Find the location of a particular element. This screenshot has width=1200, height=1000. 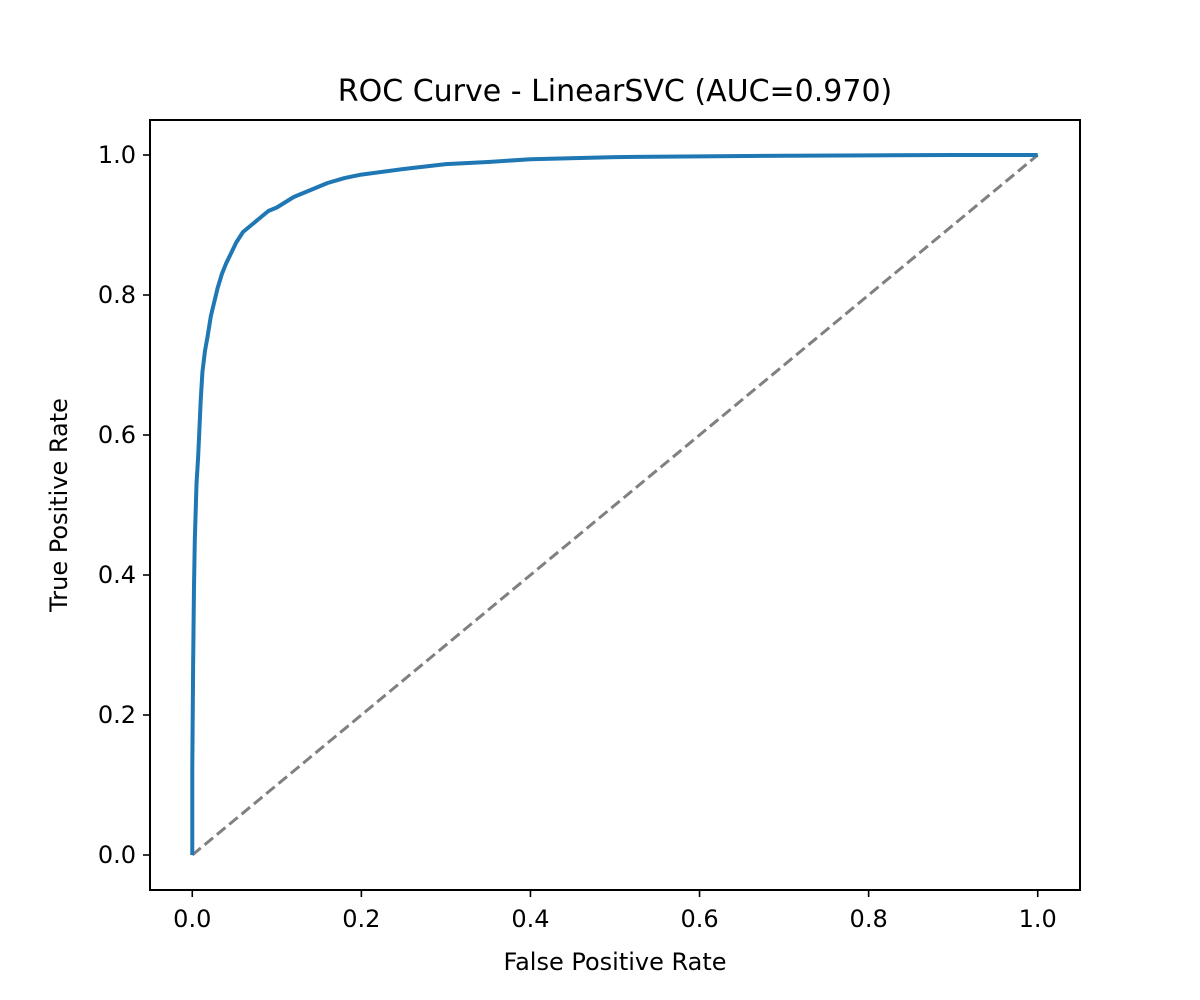

x-tick-label: 1.0 is located at coordinates (1038, 919).